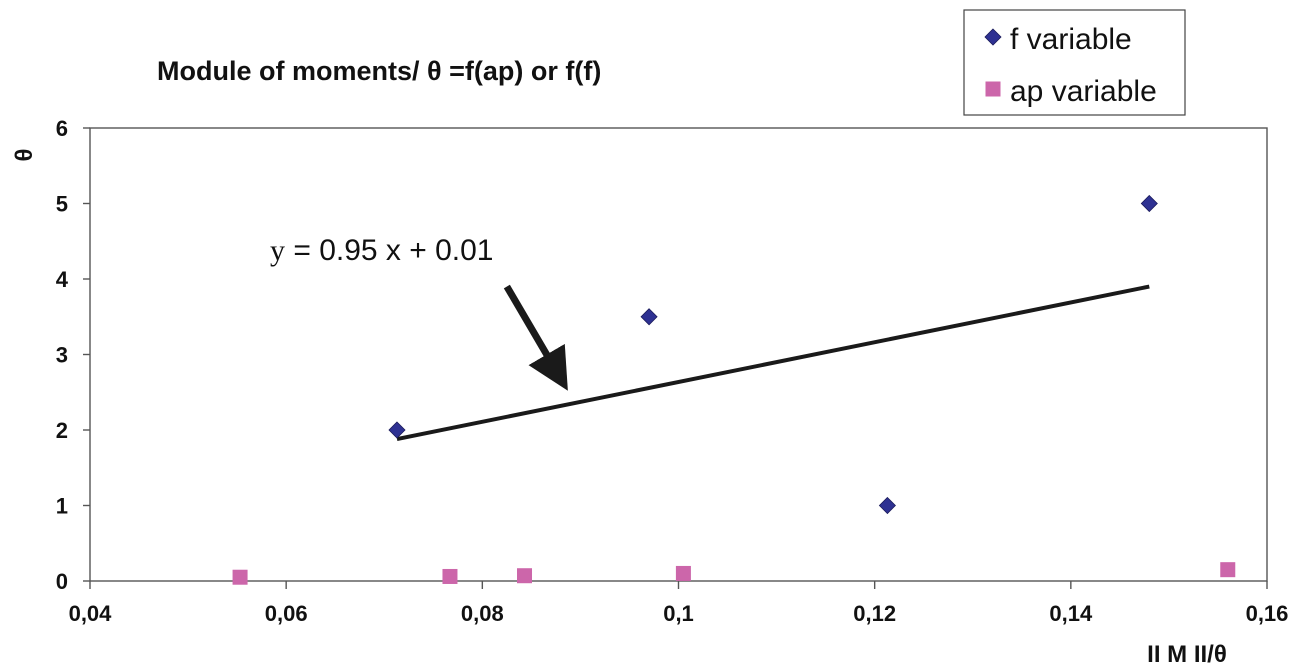  What do you see at coordinates (482, 613) in the screenshot?
I see `x-tick-label: 0,08` at bounding box center [482, 613].